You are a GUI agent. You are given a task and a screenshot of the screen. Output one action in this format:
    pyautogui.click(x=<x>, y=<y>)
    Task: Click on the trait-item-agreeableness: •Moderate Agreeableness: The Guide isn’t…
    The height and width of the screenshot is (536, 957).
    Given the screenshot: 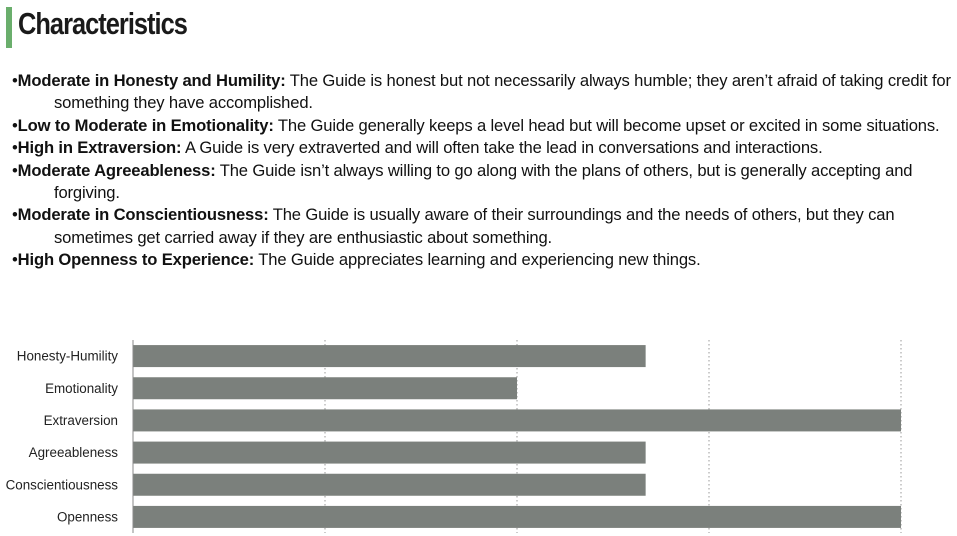 What is the action you would take?
    pyautogui.click(x=483, y=182)
    